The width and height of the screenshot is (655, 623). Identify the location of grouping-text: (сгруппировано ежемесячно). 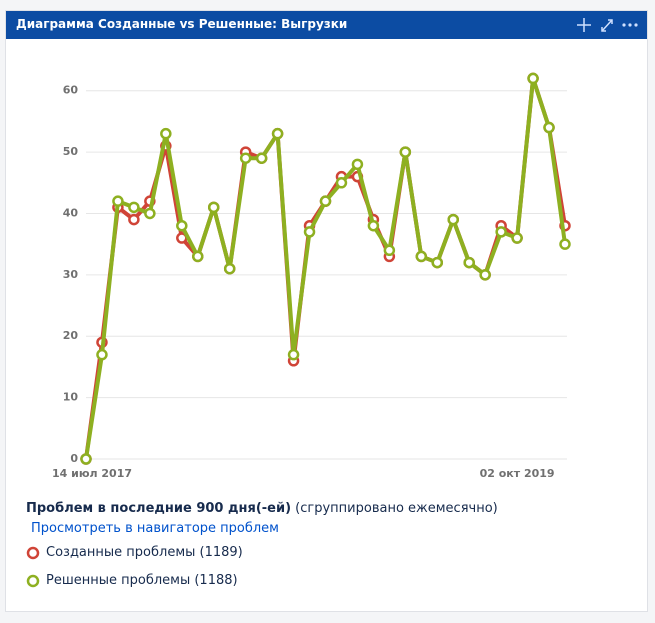
(396, 508).